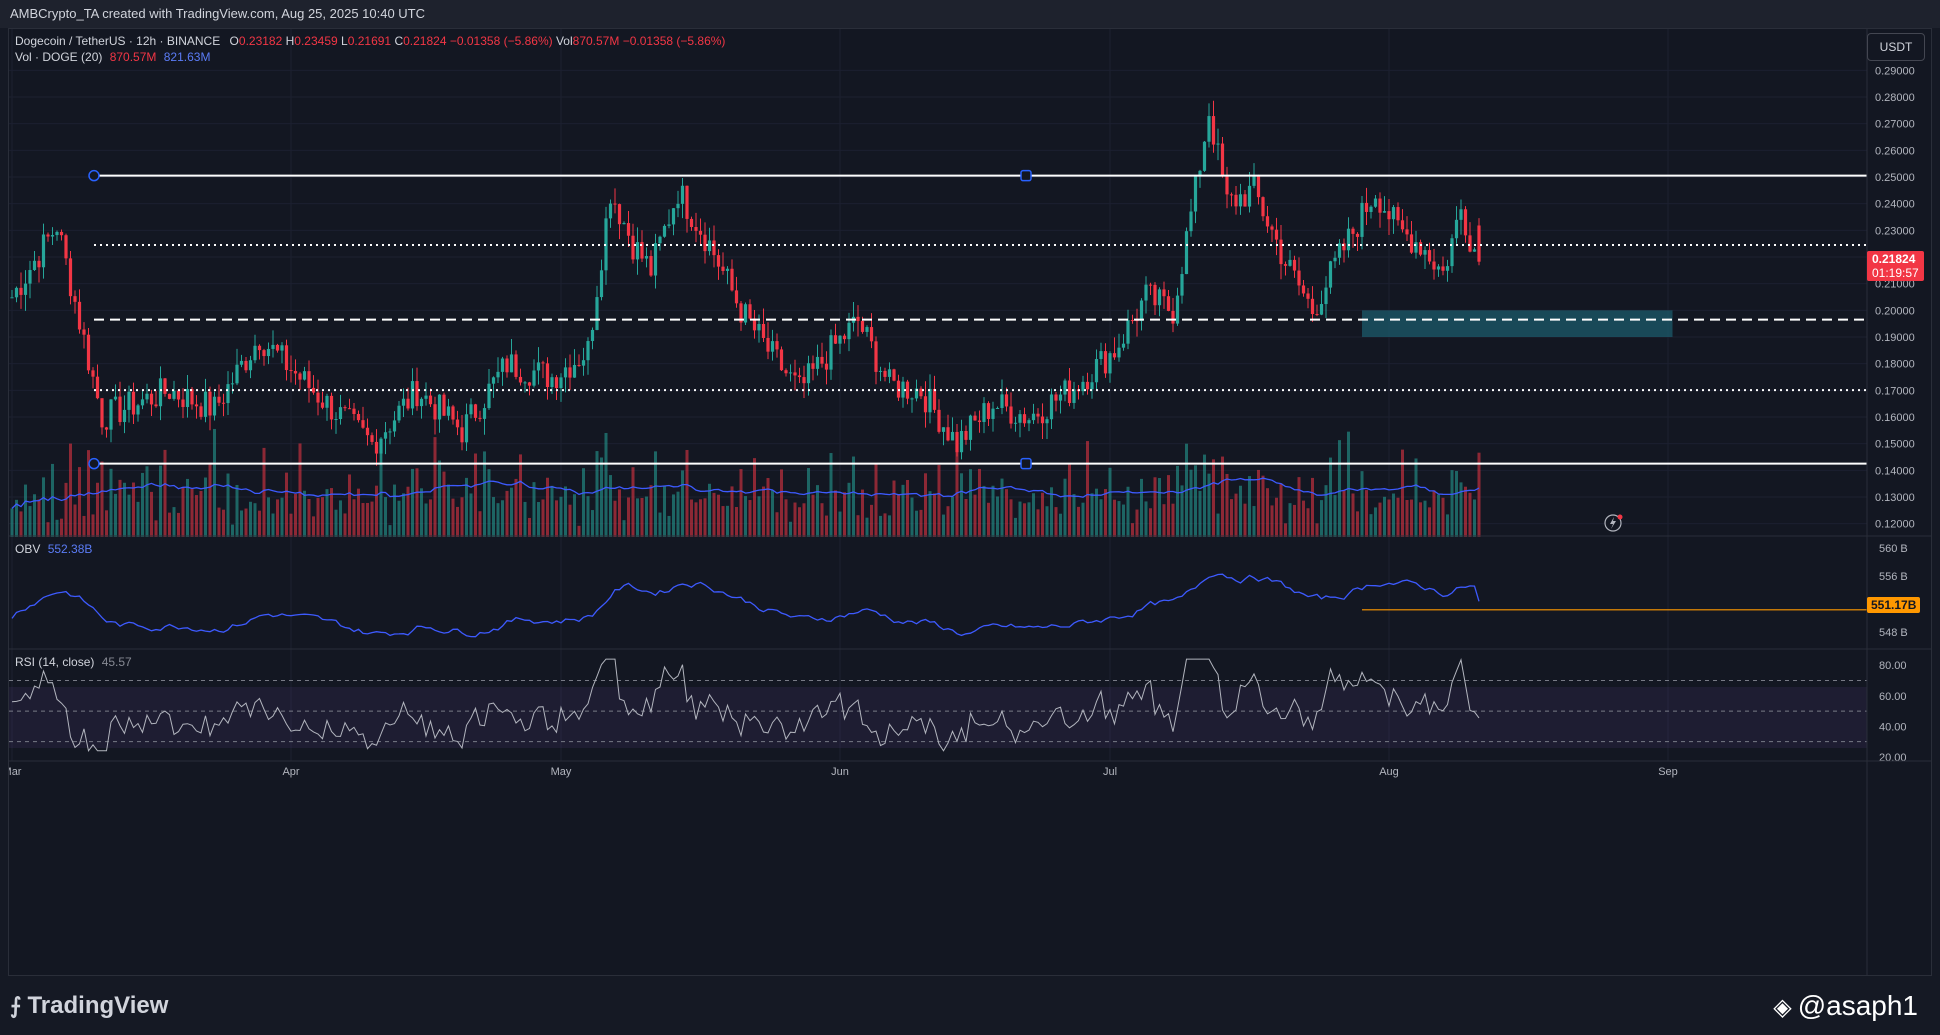 The height and width of the screenshot is (1035, 1940). Describe the element at coordinates (1896, 47) in the screenshot. I see `currency-button: USDT` at that location.